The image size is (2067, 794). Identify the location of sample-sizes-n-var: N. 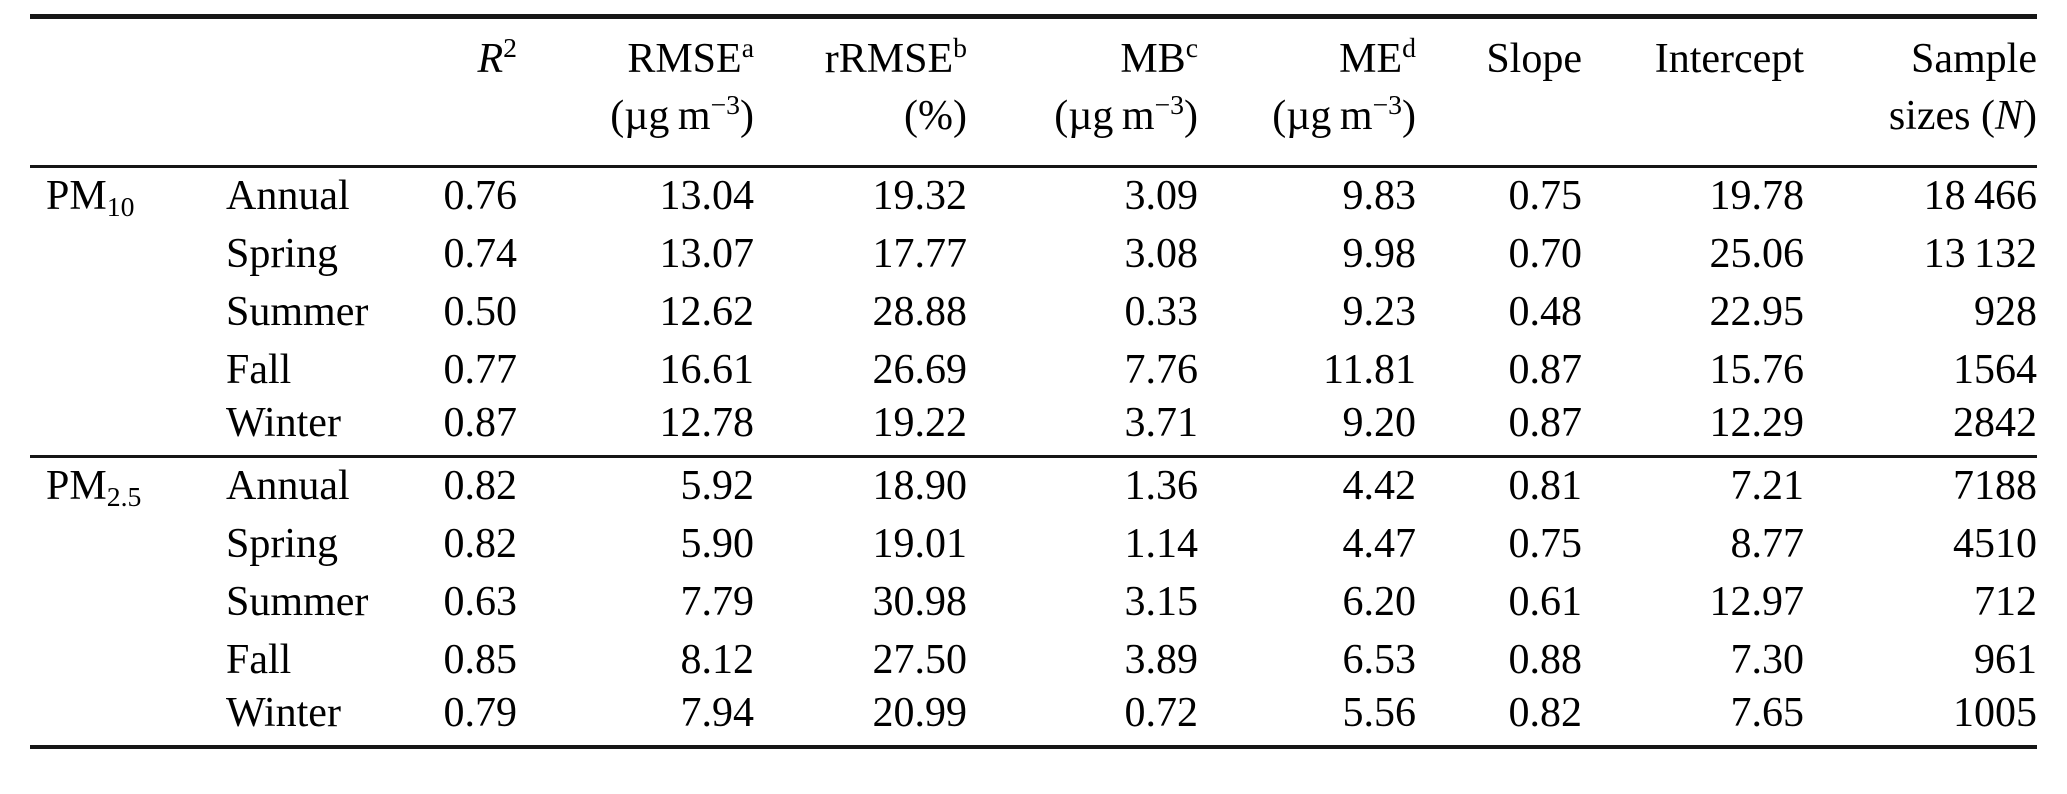
(2008, 116).